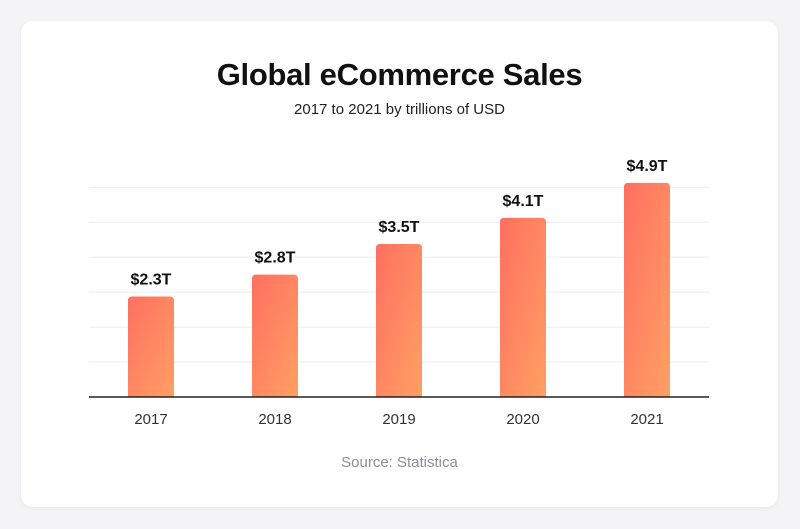 The image size is (800, 529). Describe the element at coordinates (399, 109) in the screenshot. I see `chart-subtitle: 2017 to 2021 by trillions of USD` at that location.